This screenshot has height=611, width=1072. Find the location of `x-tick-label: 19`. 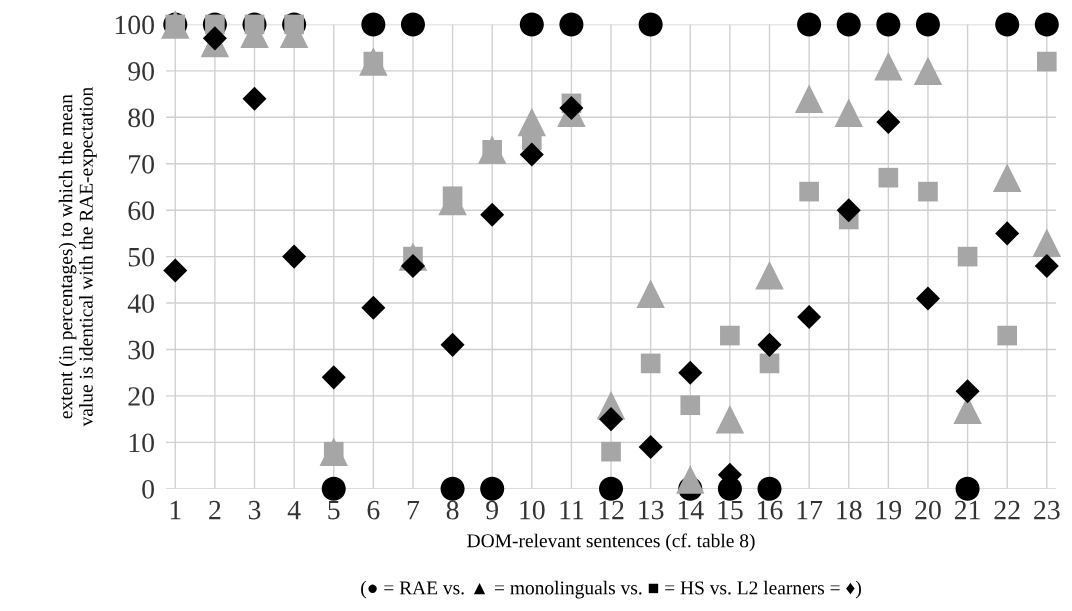

x-tick-label: 19 is located at coordinates (889, 510).